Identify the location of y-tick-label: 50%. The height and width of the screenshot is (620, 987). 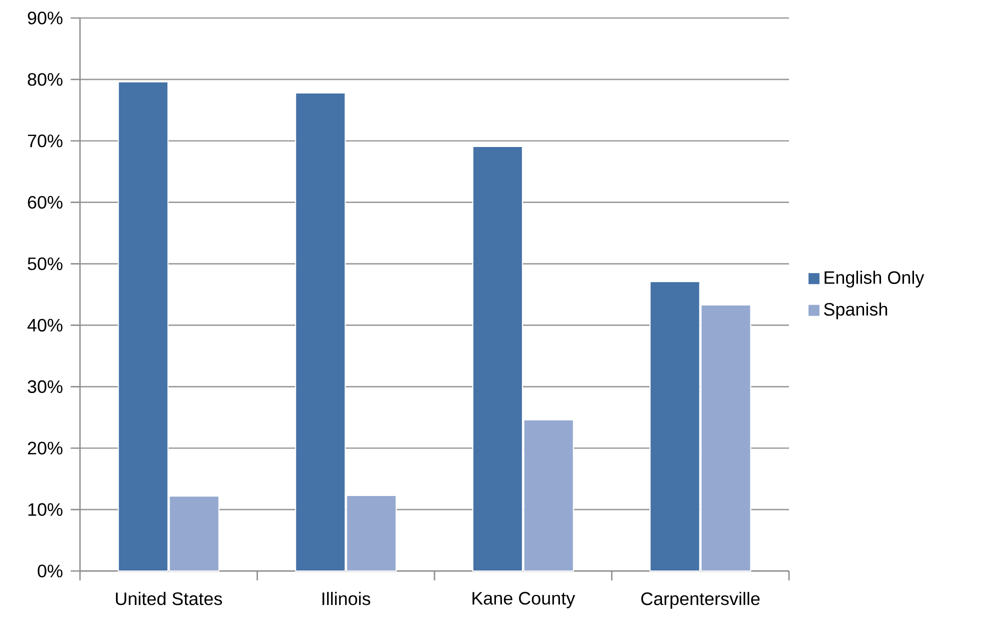
(45, 263).